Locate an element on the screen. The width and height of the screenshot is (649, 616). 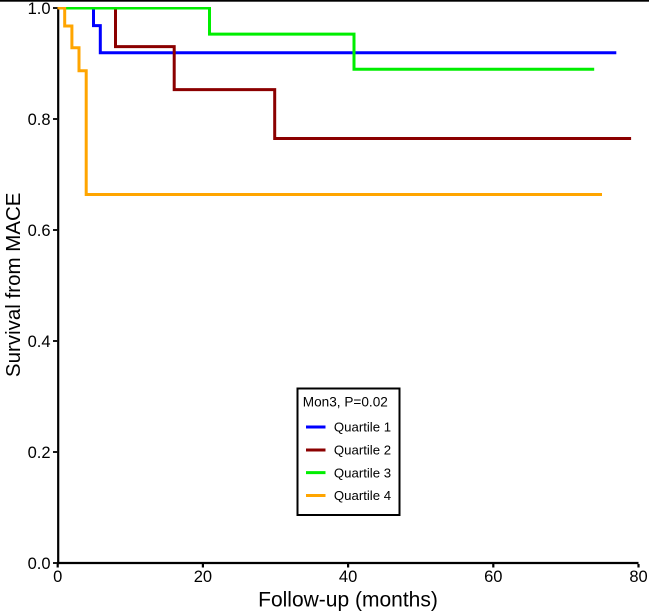
svg-text: 0.4 is located at coordinates (39, 342).